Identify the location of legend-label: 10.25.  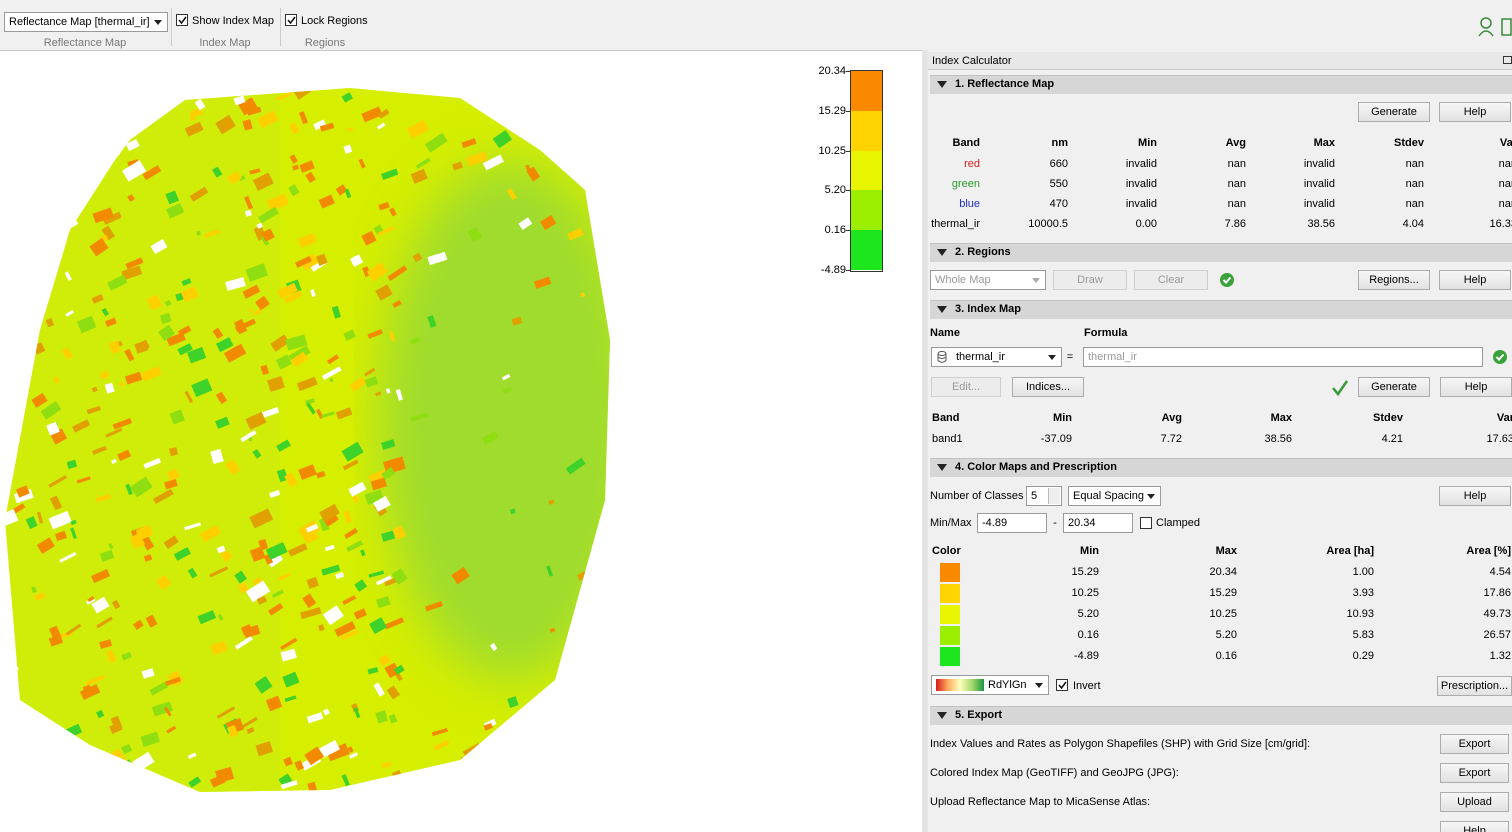
(821, 151).